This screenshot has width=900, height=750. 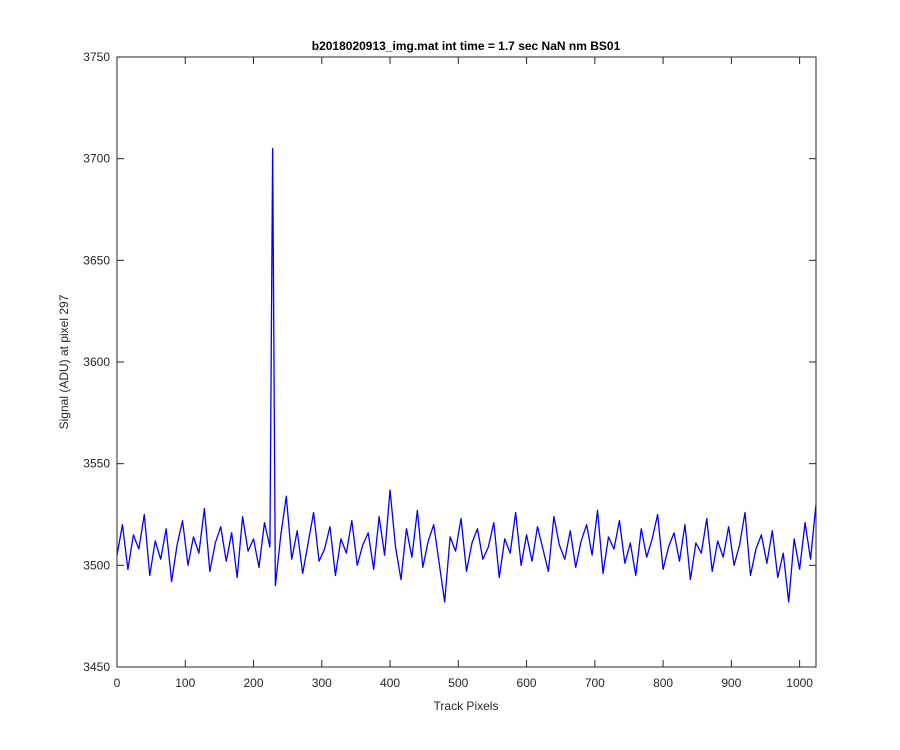 I want to click on x-tick-label: 600, so click(x=527, y=683).